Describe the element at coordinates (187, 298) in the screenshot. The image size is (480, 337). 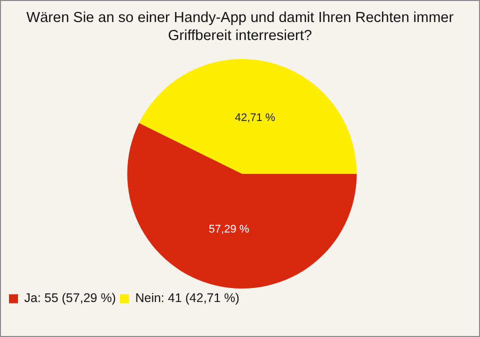
I see `legend-label: Nein: 41 (42,71 %)` at that location.